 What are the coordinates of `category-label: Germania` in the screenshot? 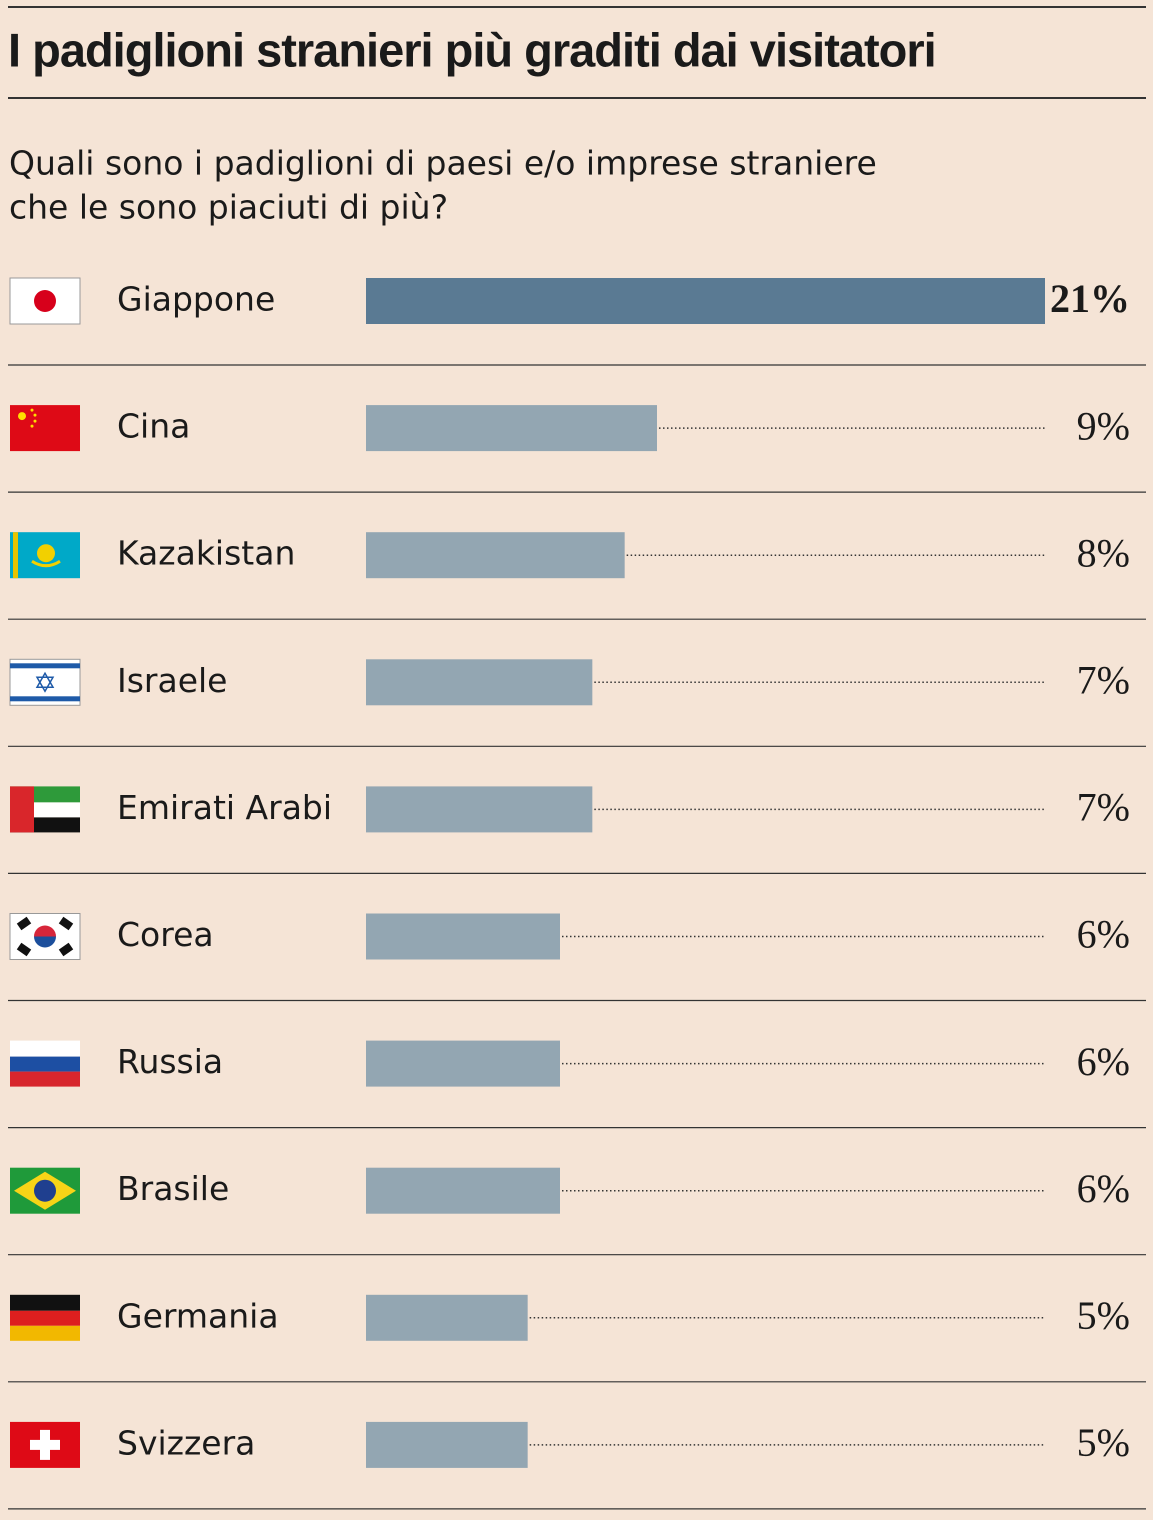 It's located at (198, 1315).